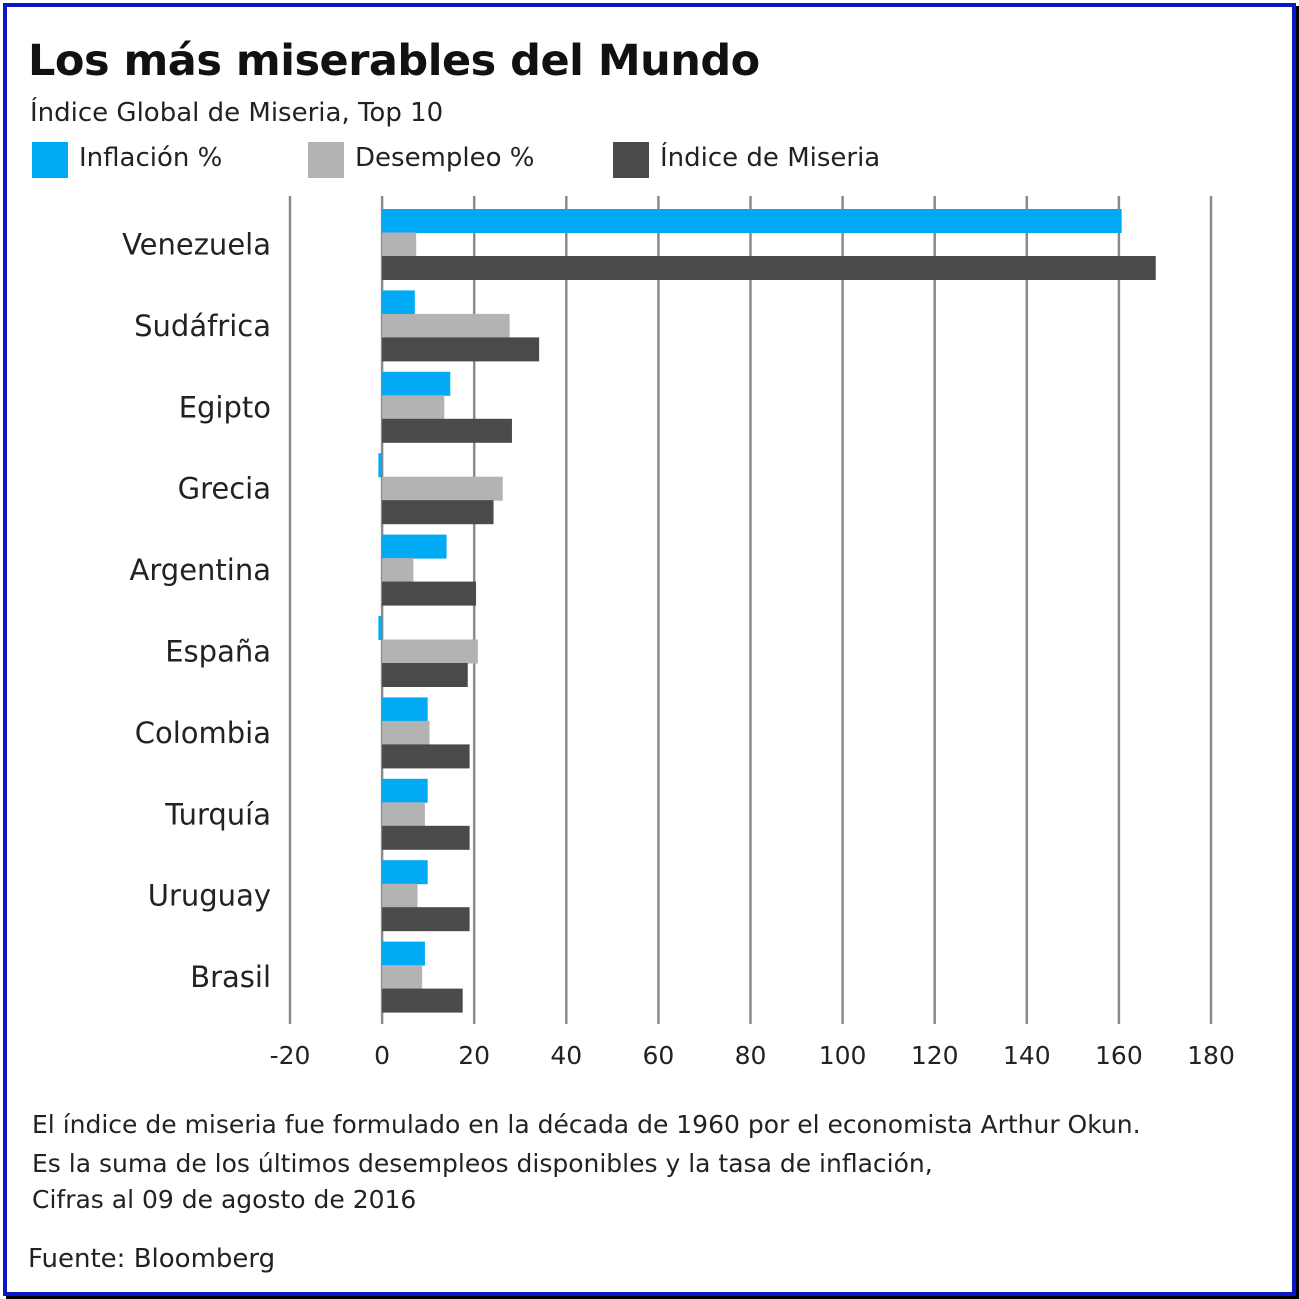 This screenshot has height=1299, width=1299. I want to click on chart-subtitle: Índice Global de Miseria, Top 10, so click(237, 113).